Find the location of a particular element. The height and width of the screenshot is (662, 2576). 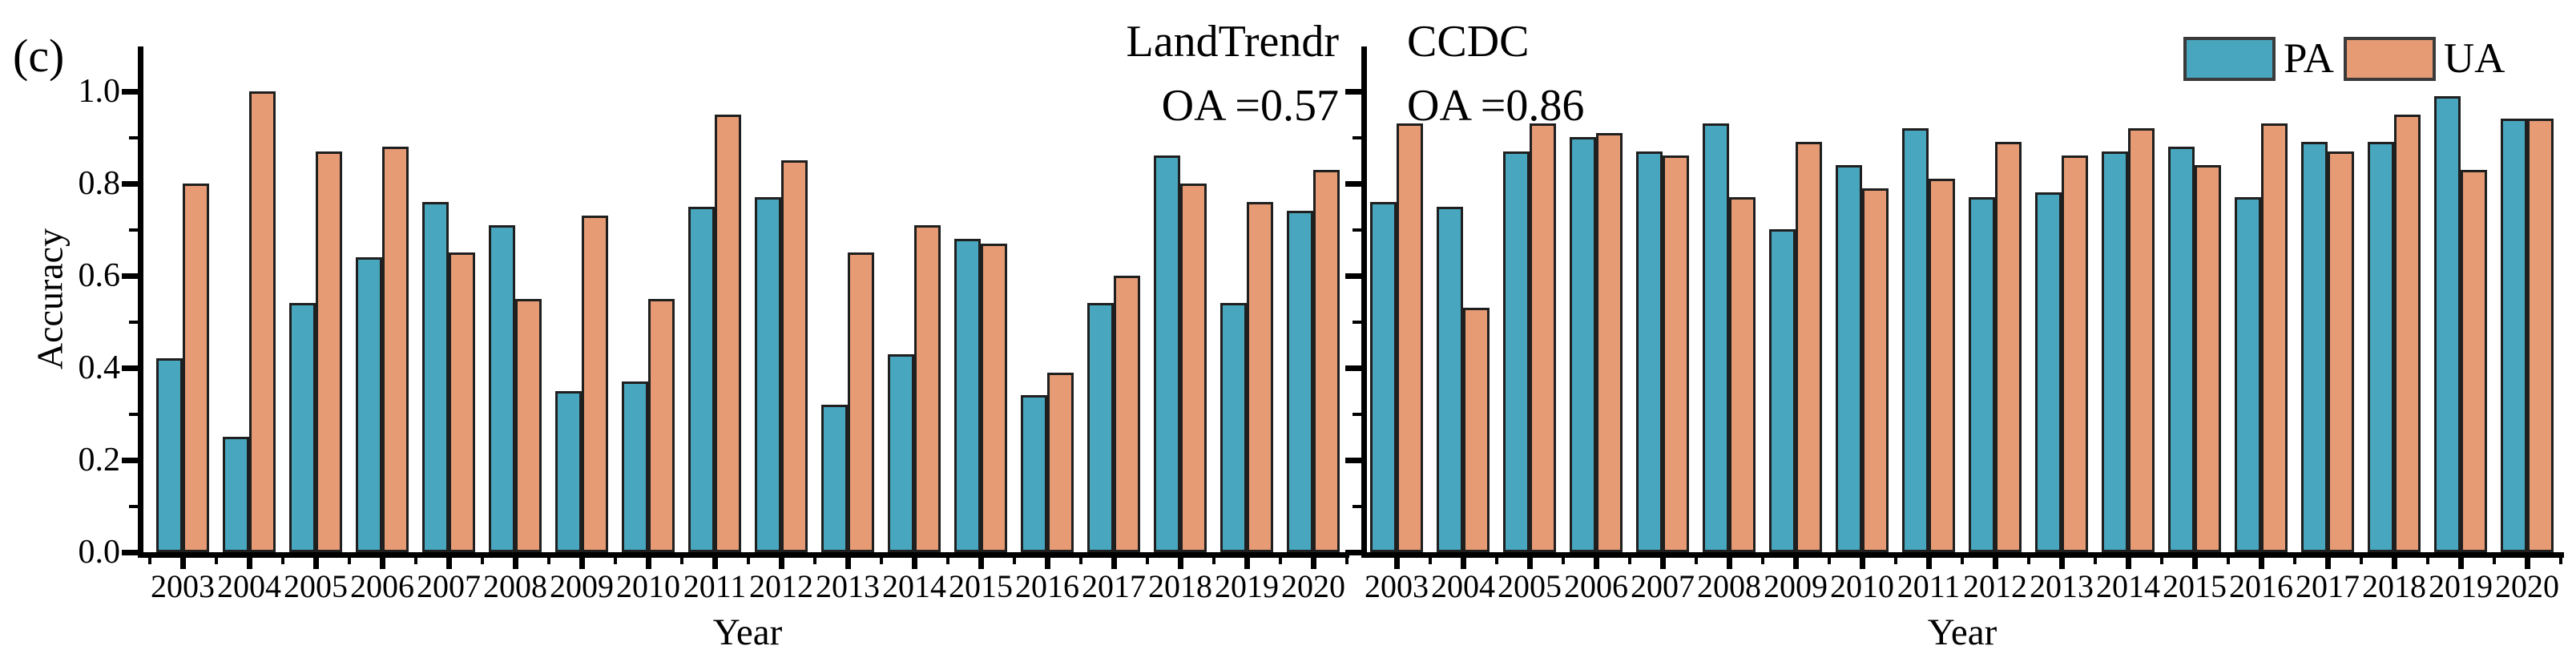

y-tick-label-0.0: 0.0 is located at coordinates (99, 552).